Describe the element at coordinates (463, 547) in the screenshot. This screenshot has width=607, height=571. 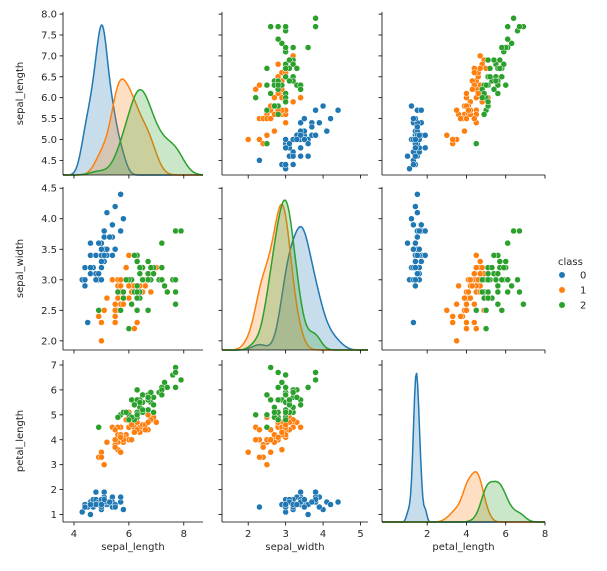
I see `x-axis-label-petal_length: petal_length` at that location.